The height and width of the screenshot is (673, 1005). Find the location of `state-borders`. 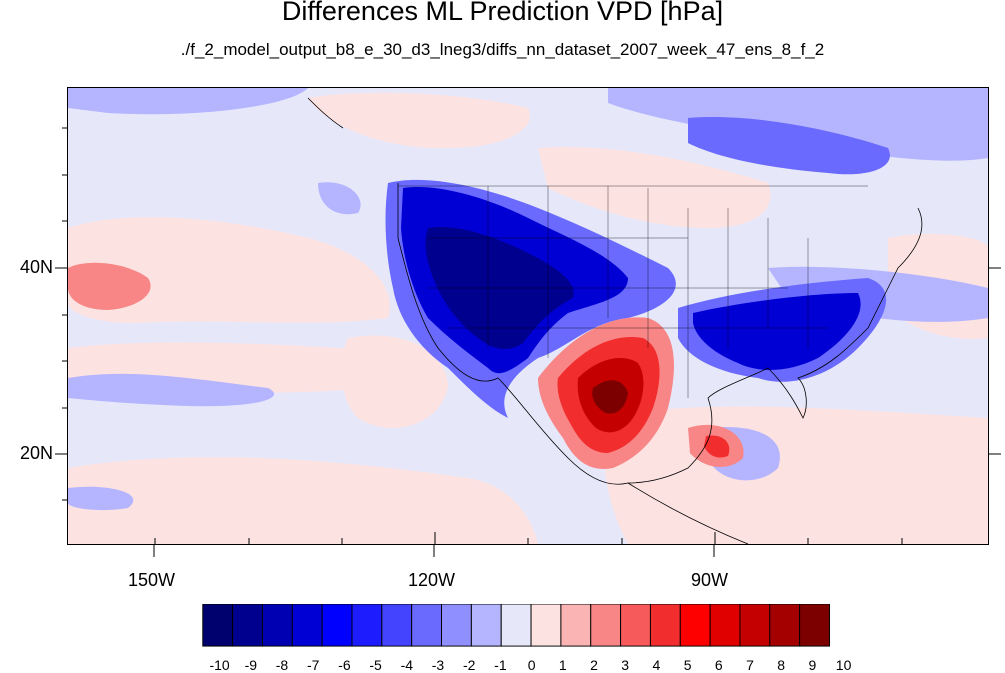

state-borders is located at coordinates (633, 291).